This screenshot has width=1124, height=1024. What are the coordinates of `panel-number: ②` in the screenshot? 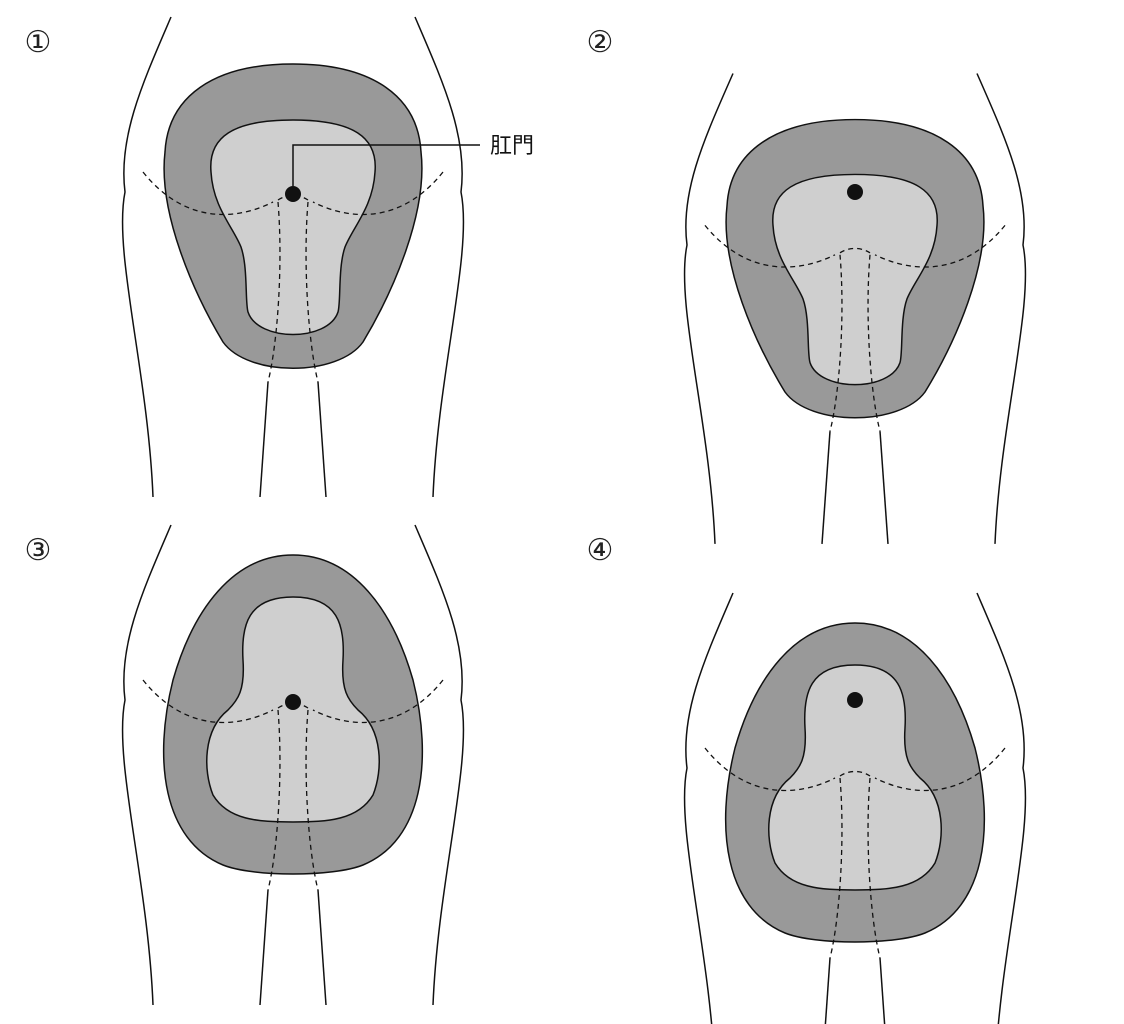 It's located at (600, 42).